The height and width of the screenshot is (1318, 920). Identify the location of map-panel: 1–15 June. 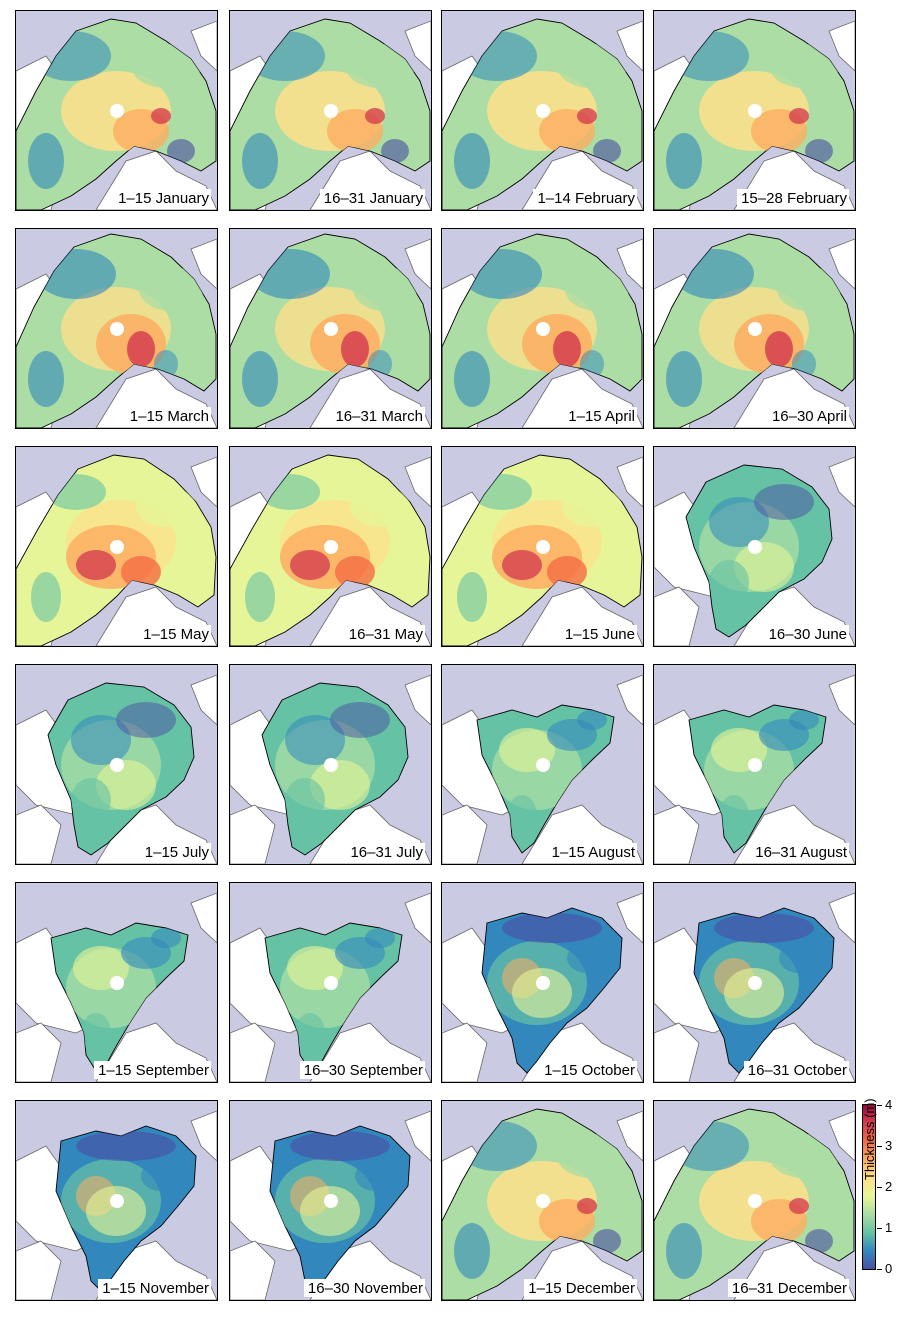
(542, 546).